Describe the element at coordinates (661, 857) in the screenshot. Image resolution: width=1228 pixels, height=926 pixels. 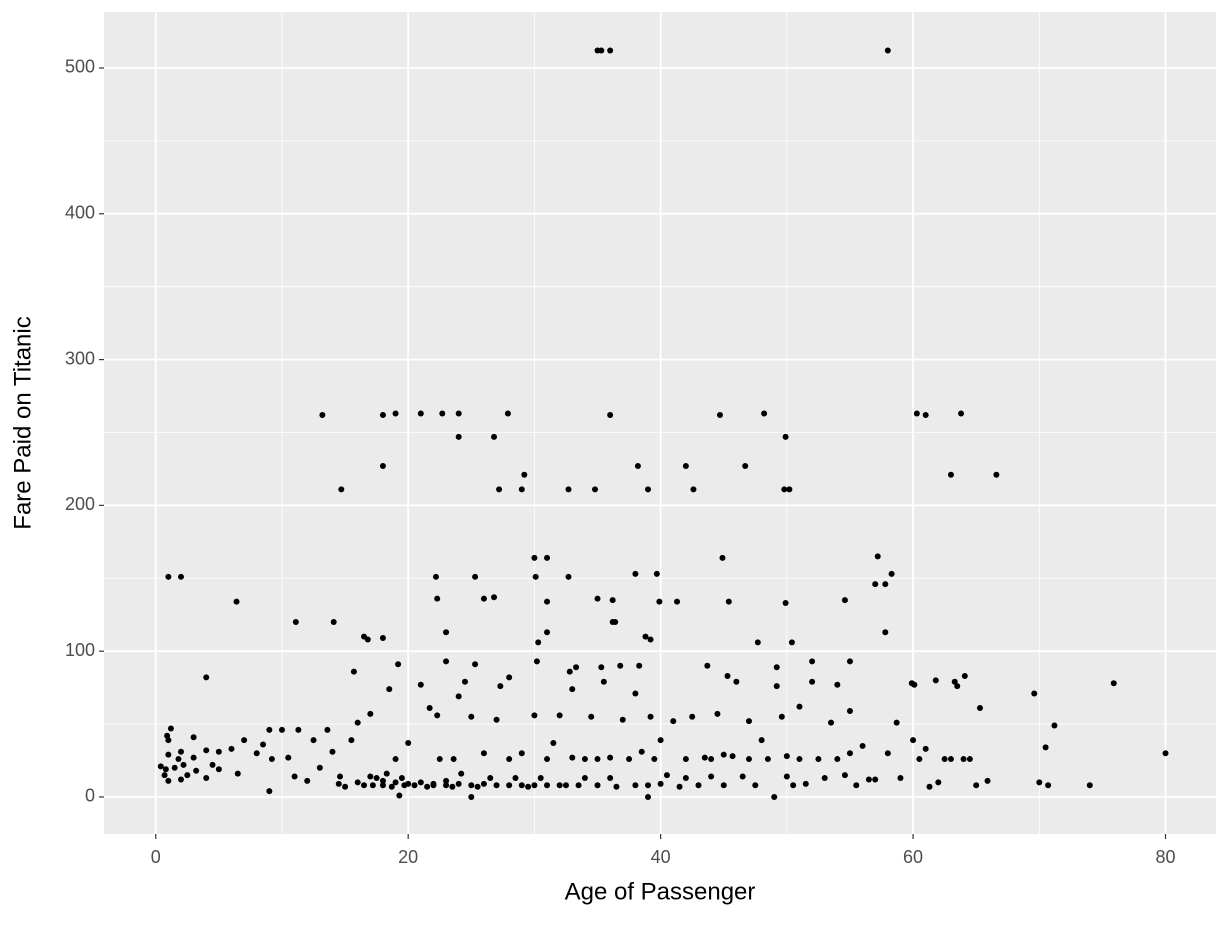
I see `x-tick-label: 40` at that location.